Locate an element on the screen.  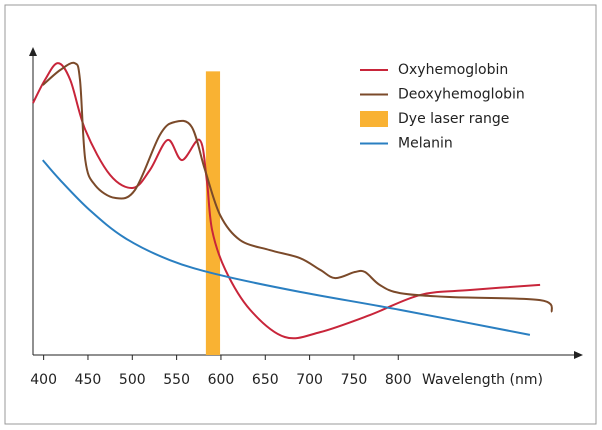
legend-label: Dye laser range is located at coordinates (453, 119).